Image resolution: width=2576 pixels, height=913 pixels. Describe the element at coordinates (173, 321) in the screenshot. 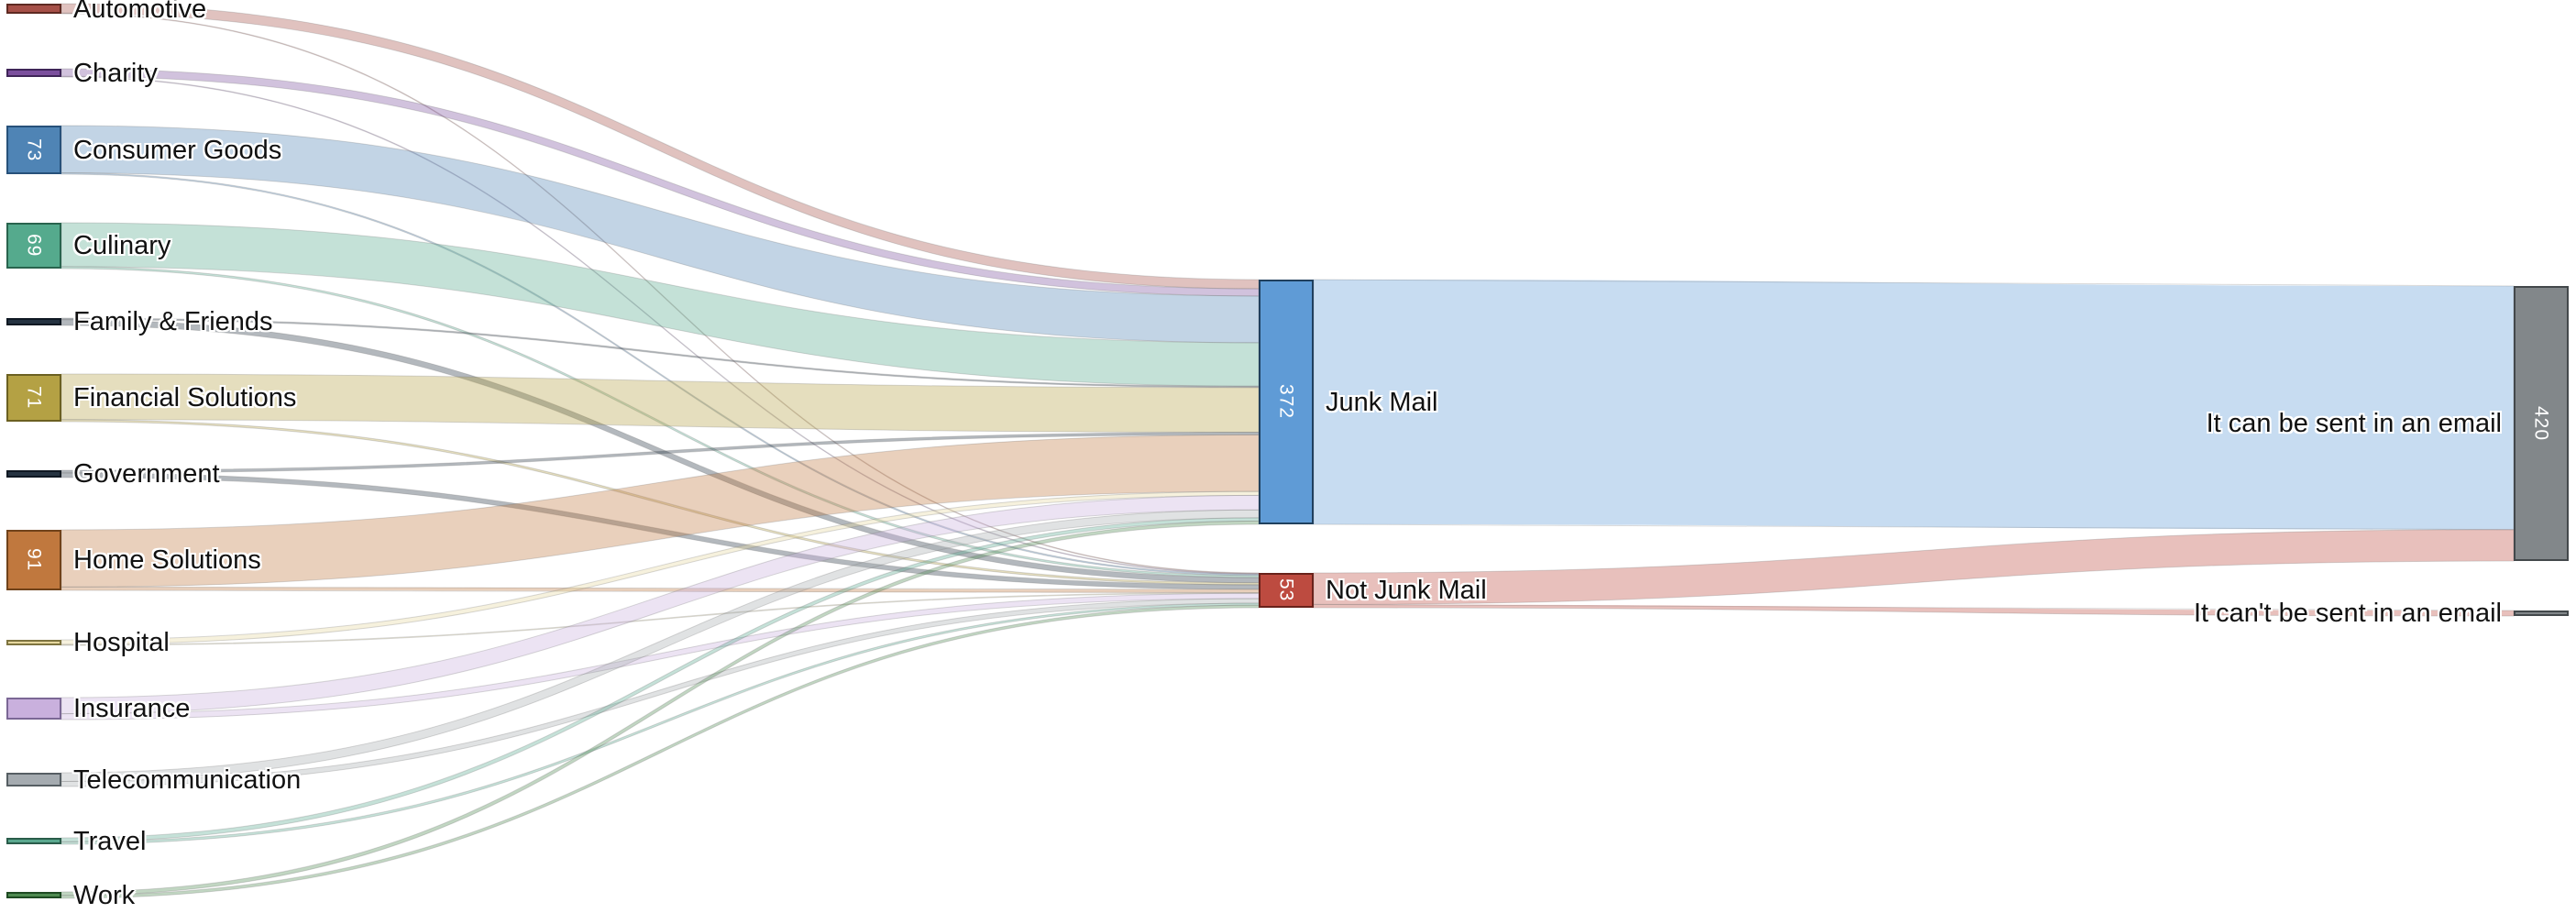

I see `node-label-family-friends: Family & Friends` at that location.